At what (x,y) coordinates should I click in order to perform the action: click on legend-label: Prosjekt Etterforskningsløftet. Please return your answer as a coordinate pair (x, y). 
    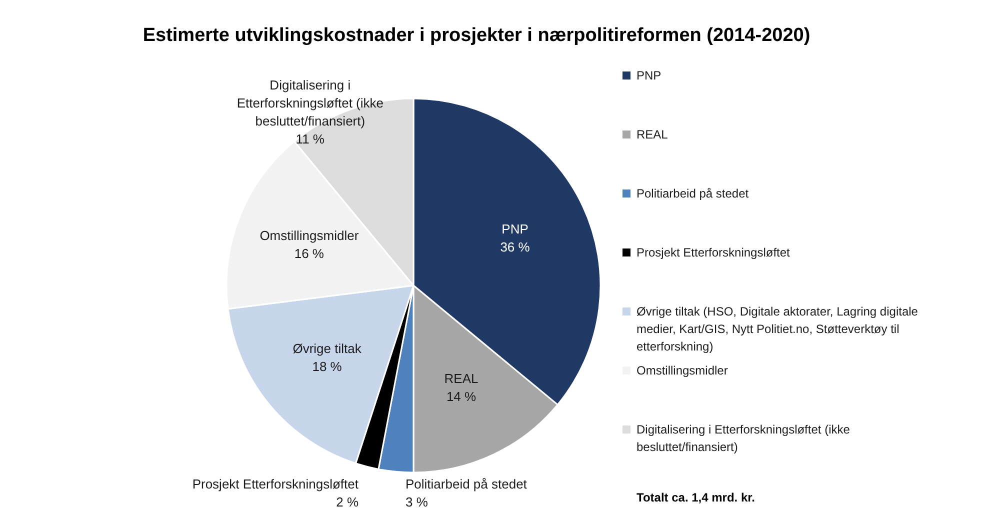
    Looking at the image, I should click on (713, 253).